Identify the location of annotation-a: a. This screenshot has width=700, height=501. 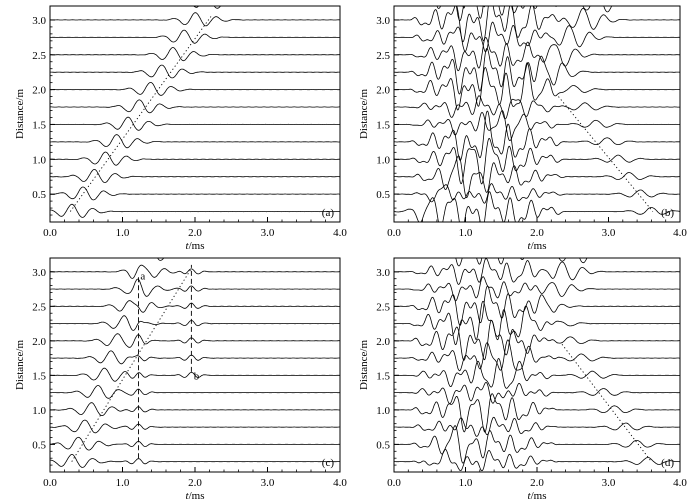
(142, 276).